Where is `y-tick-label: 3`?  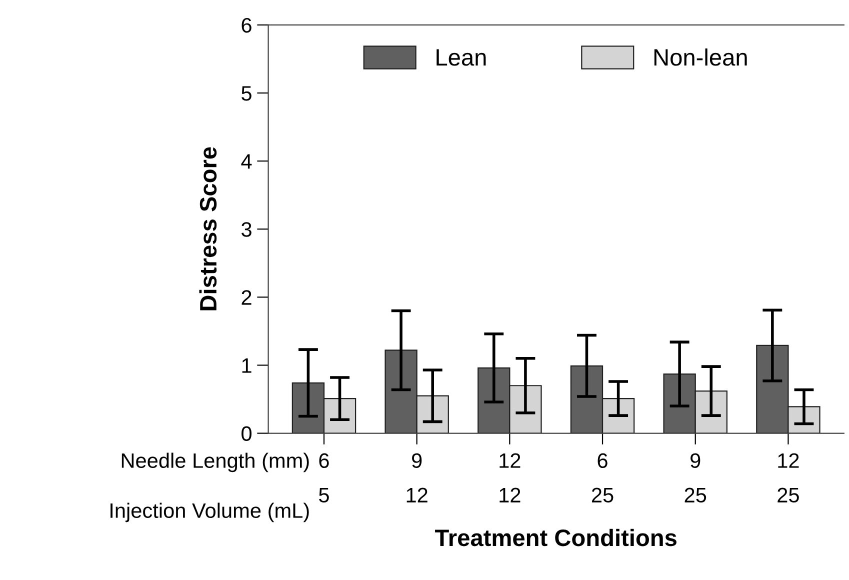 y-tick-label: 3 is located at coordinates (247, 229).